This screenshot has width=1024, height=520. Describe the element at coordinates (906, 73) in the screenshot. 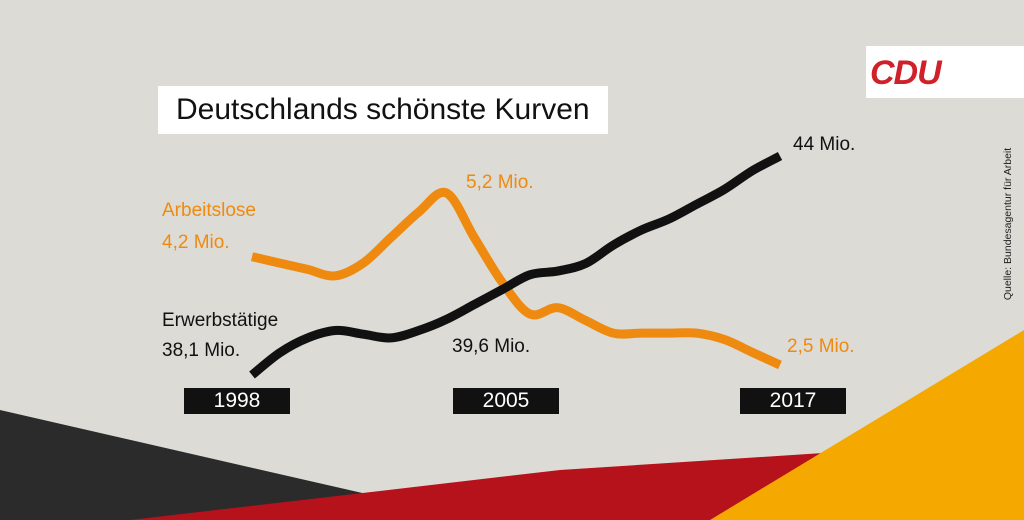

I see `logo-text: CDU` at that location.